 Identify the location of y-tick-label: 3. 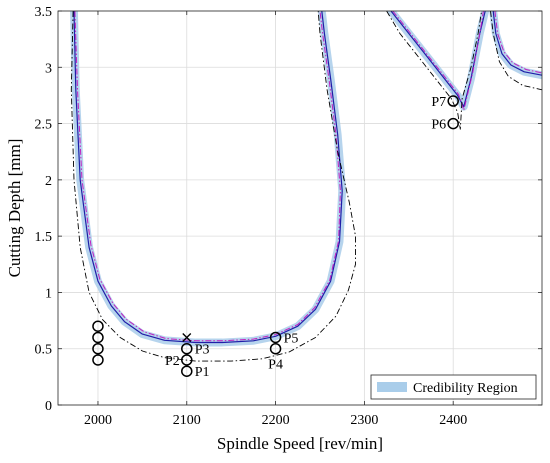
(48, 68).